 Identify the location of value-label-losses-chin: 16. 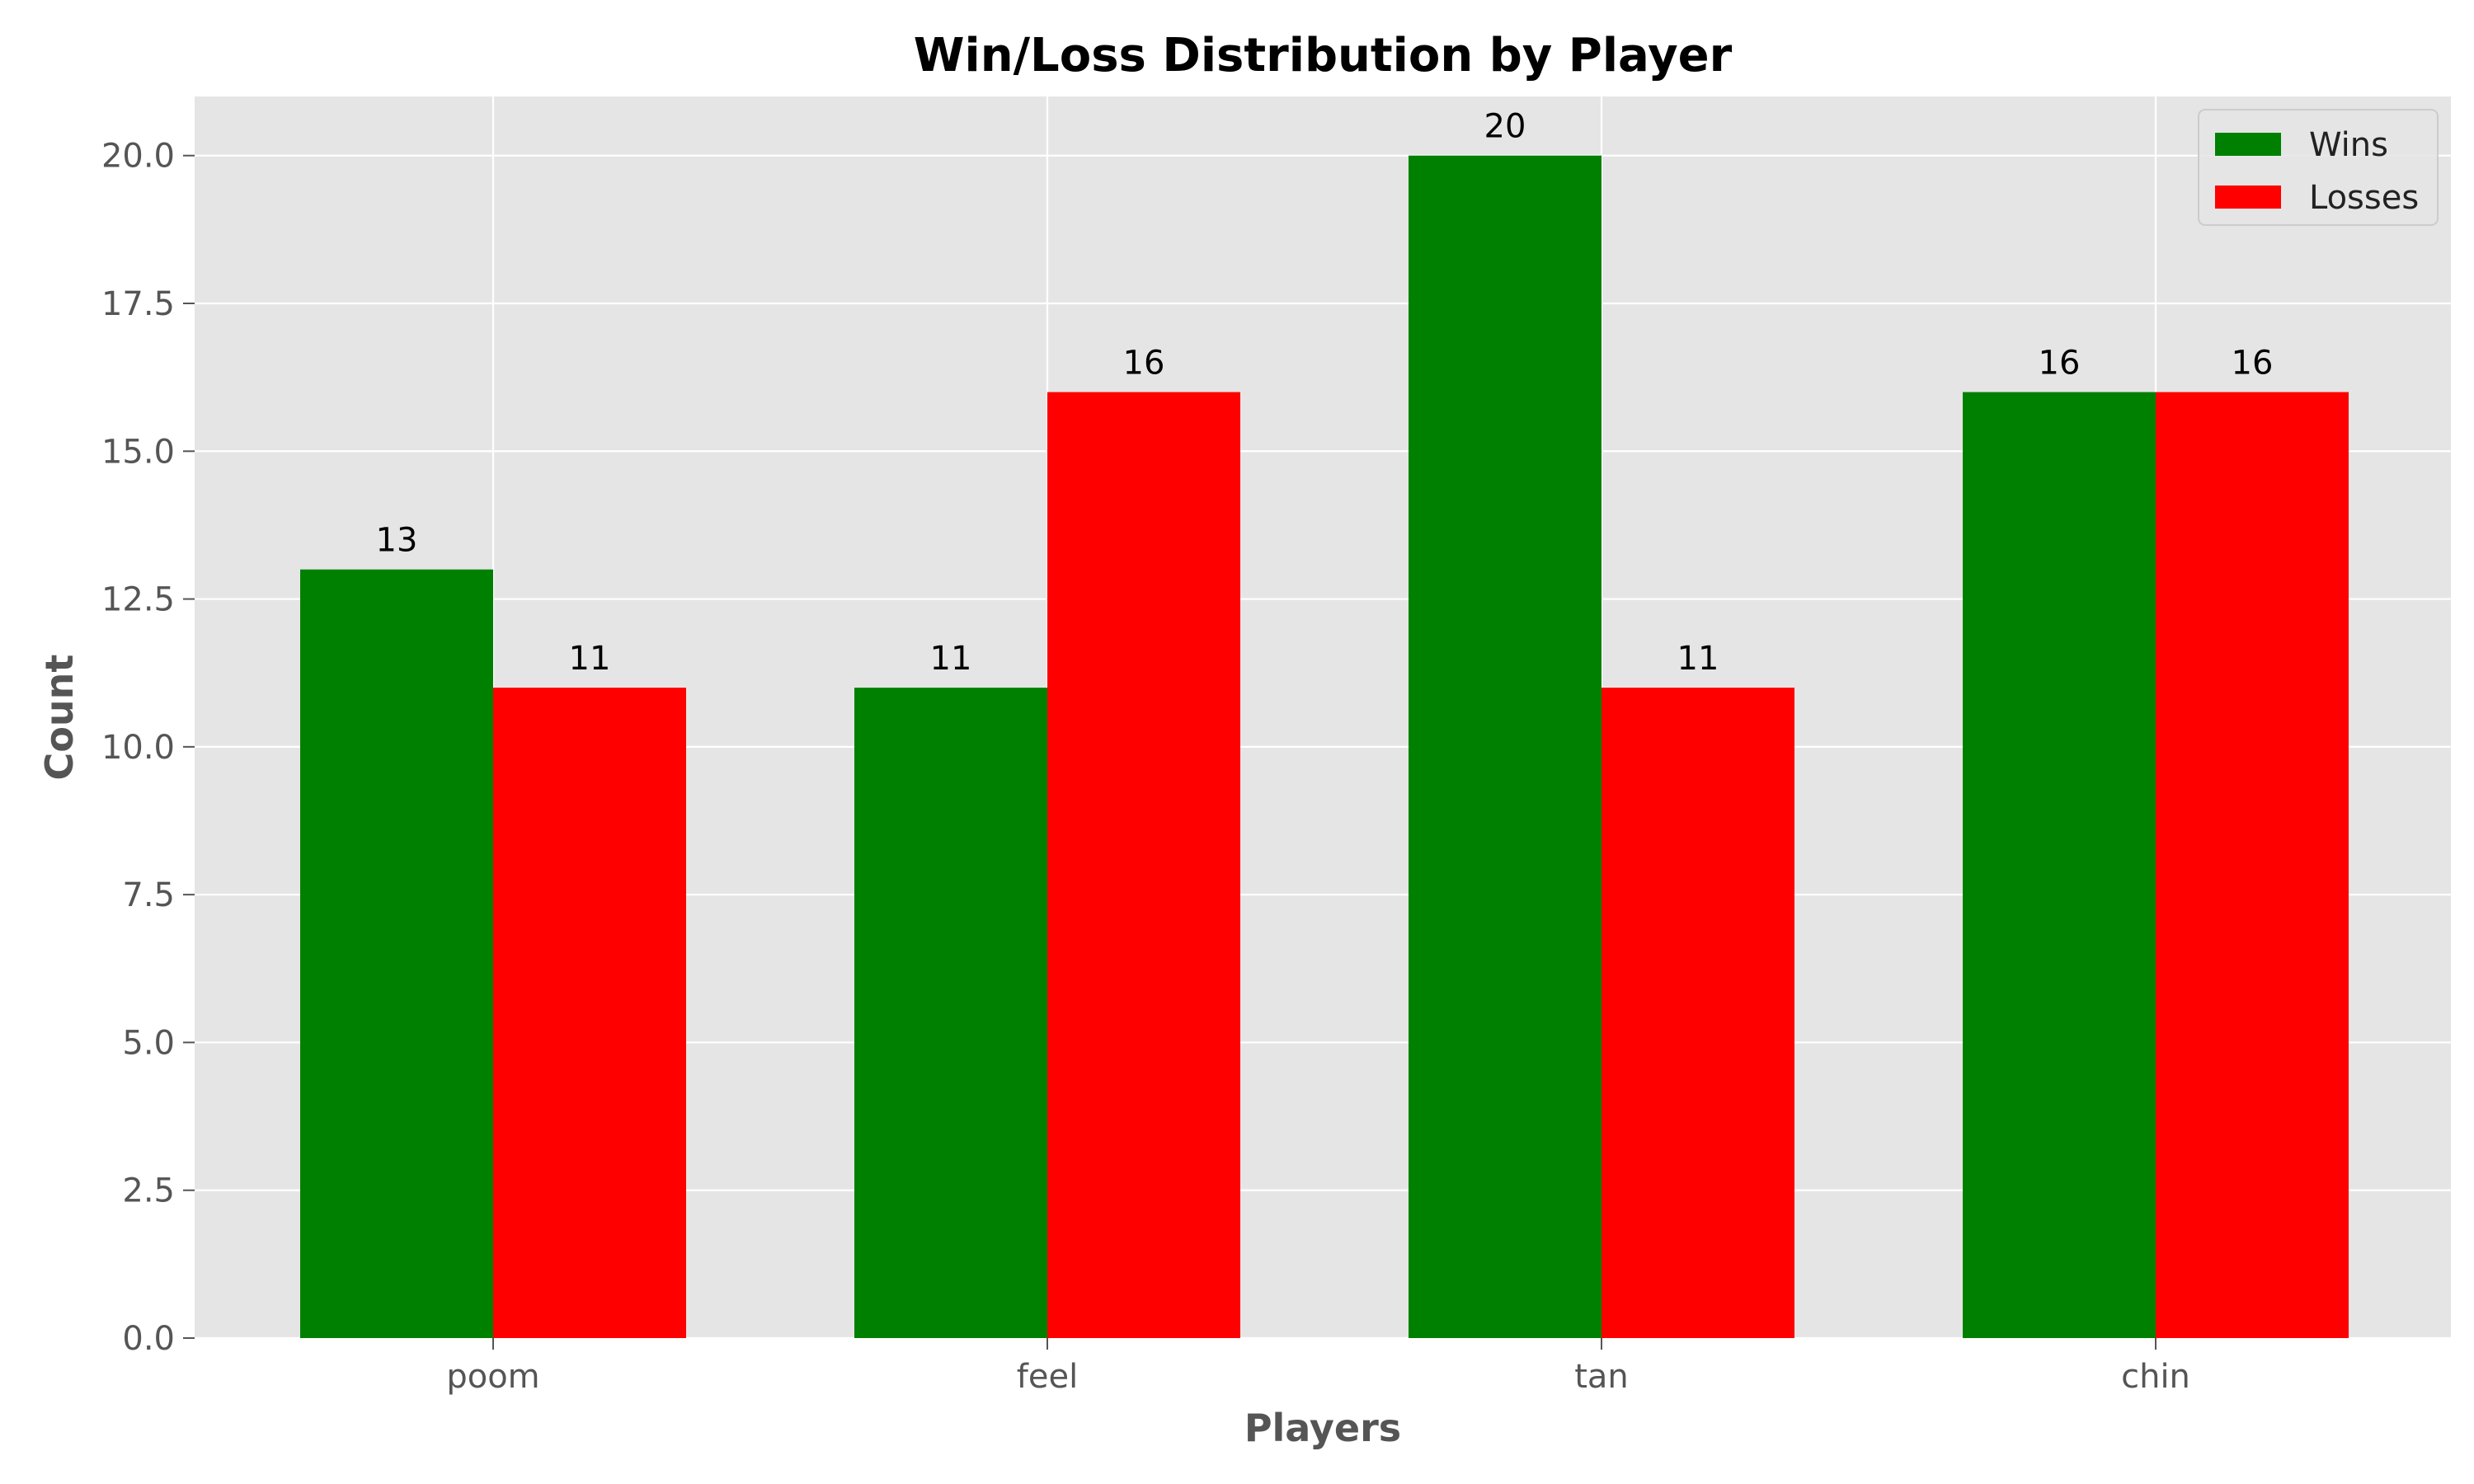
(2253, 364).